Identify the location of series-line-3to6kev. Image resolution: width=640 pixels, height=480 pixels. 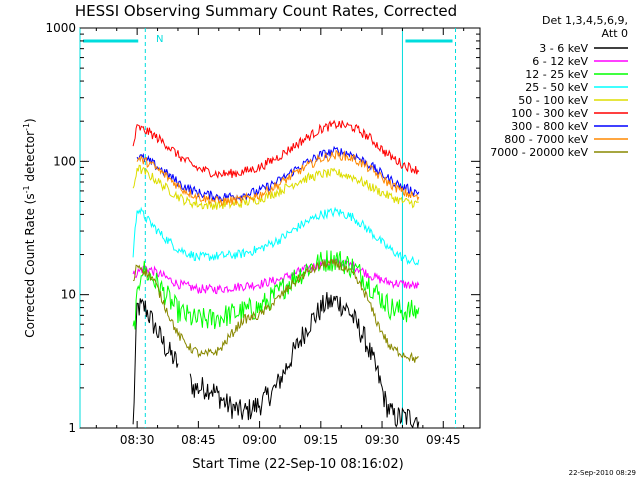
(276, 360).